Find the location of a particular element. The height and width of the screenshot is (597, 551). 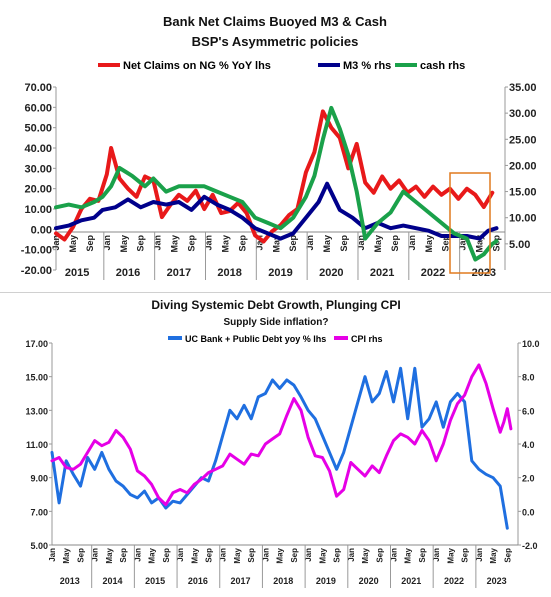

y-tick-label-right: 0.0 is located at coordinates (528, 512).